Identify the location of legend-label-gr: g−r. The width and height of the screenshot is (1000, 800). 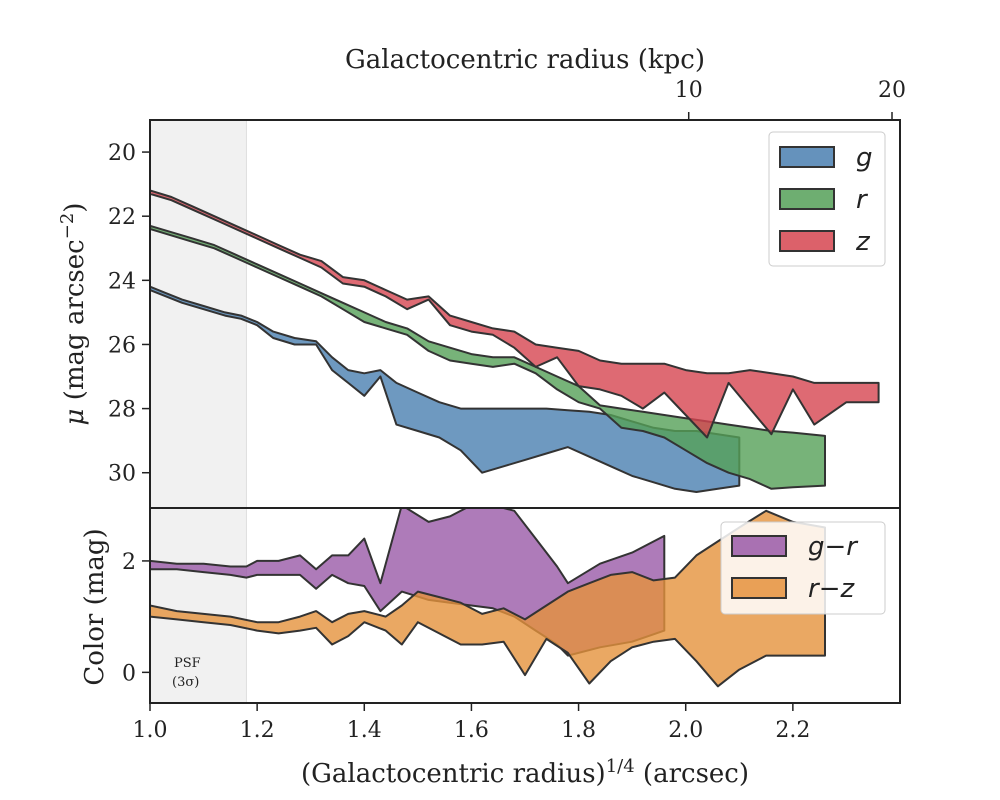
(833, 547).